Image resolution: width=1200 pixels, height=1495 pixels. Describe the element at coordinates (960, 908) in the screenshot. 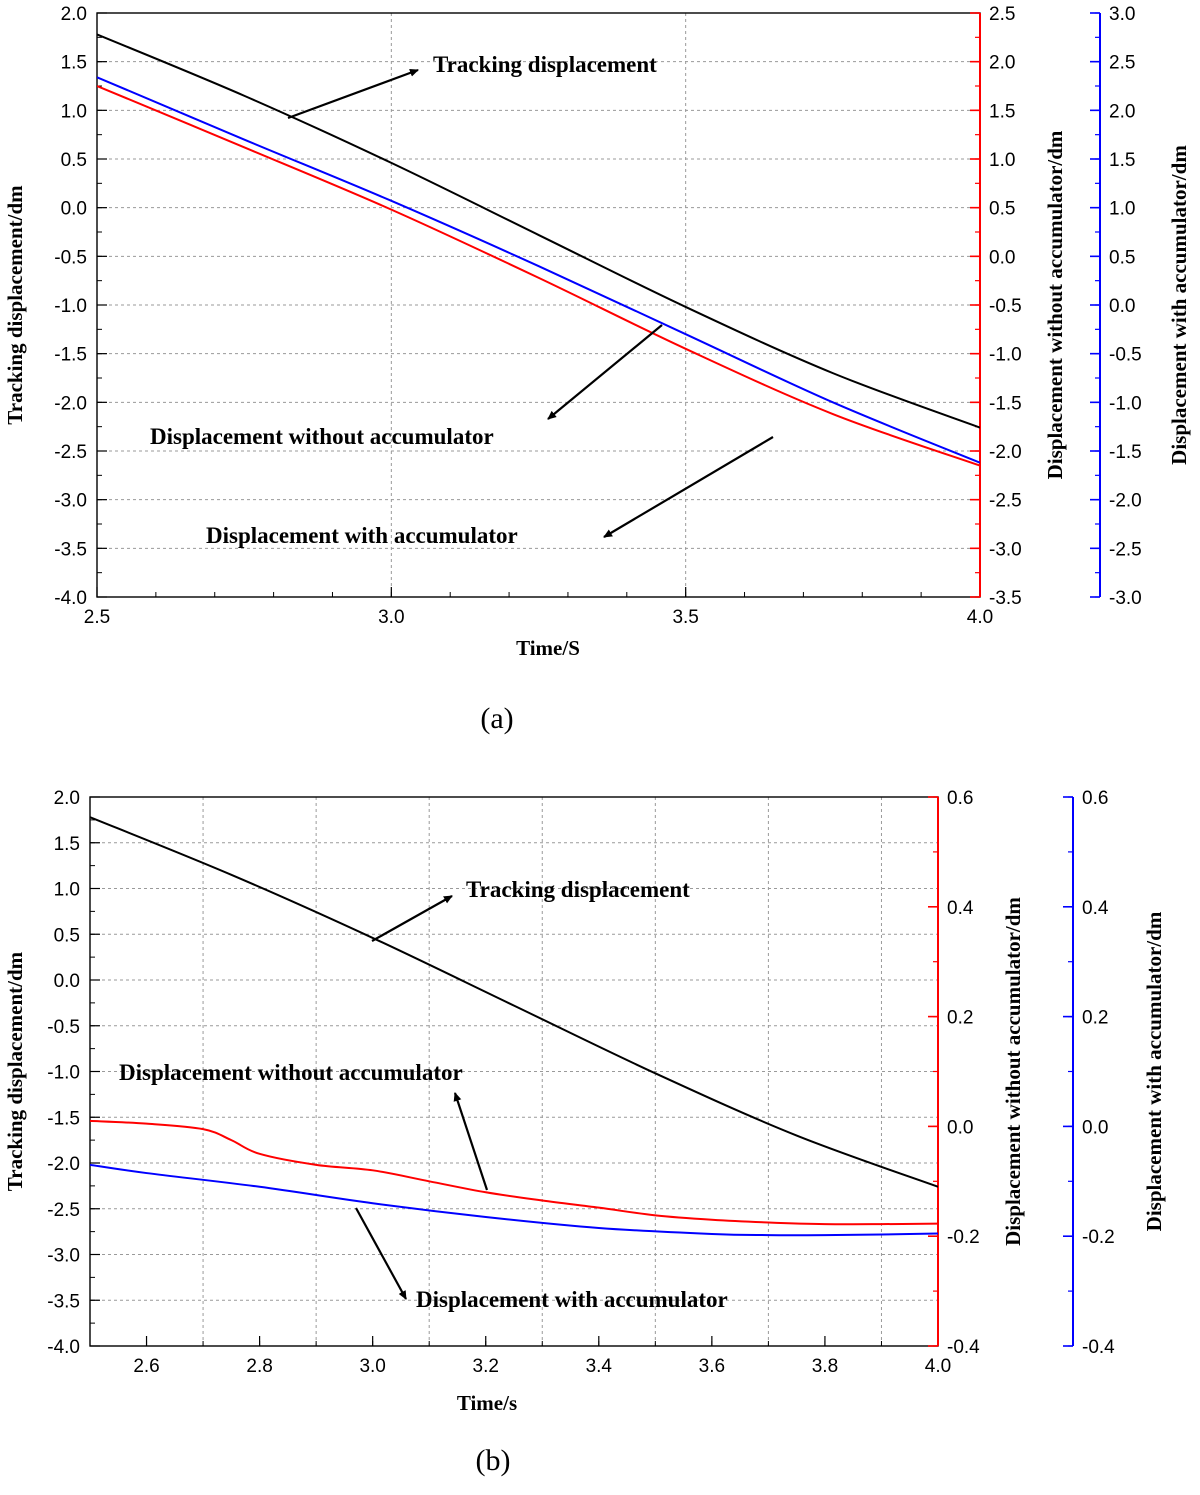

I see `y-right1-tick-label: 0.4` at that location.